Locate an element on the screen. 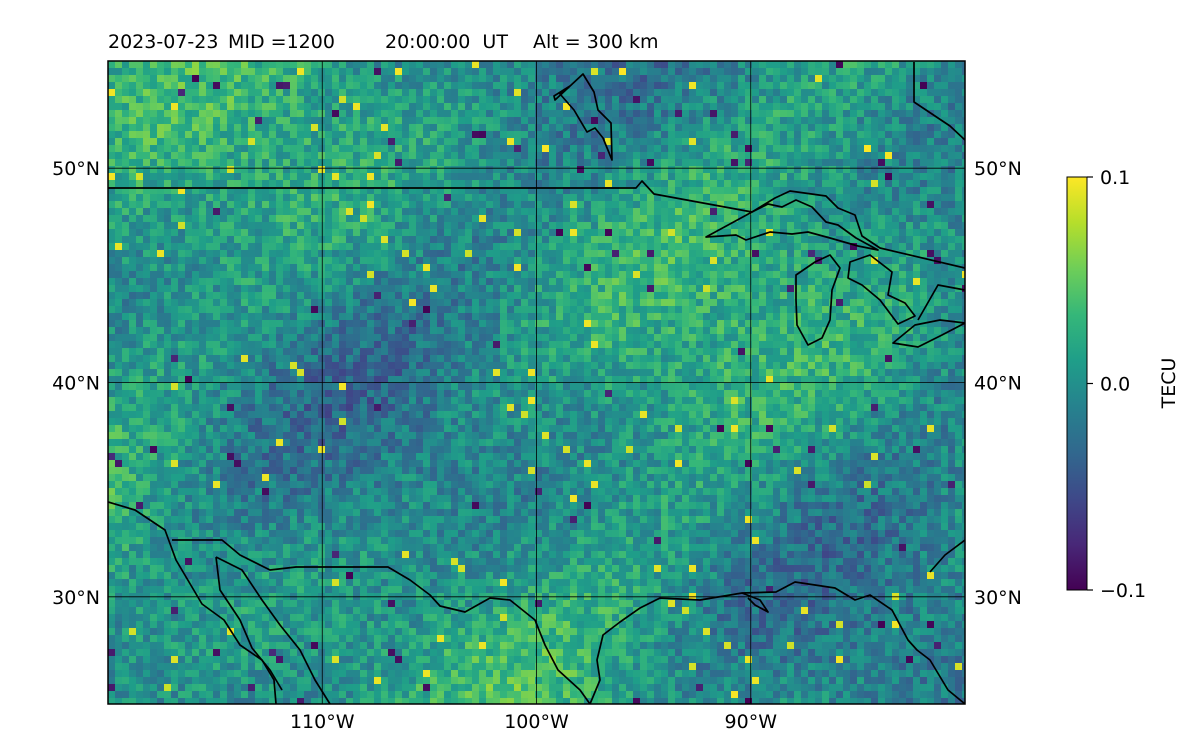 Image resolution: width=1200 pixels, height=750 pixels. lake-erie-ontario is located at coordinates (928, 316).